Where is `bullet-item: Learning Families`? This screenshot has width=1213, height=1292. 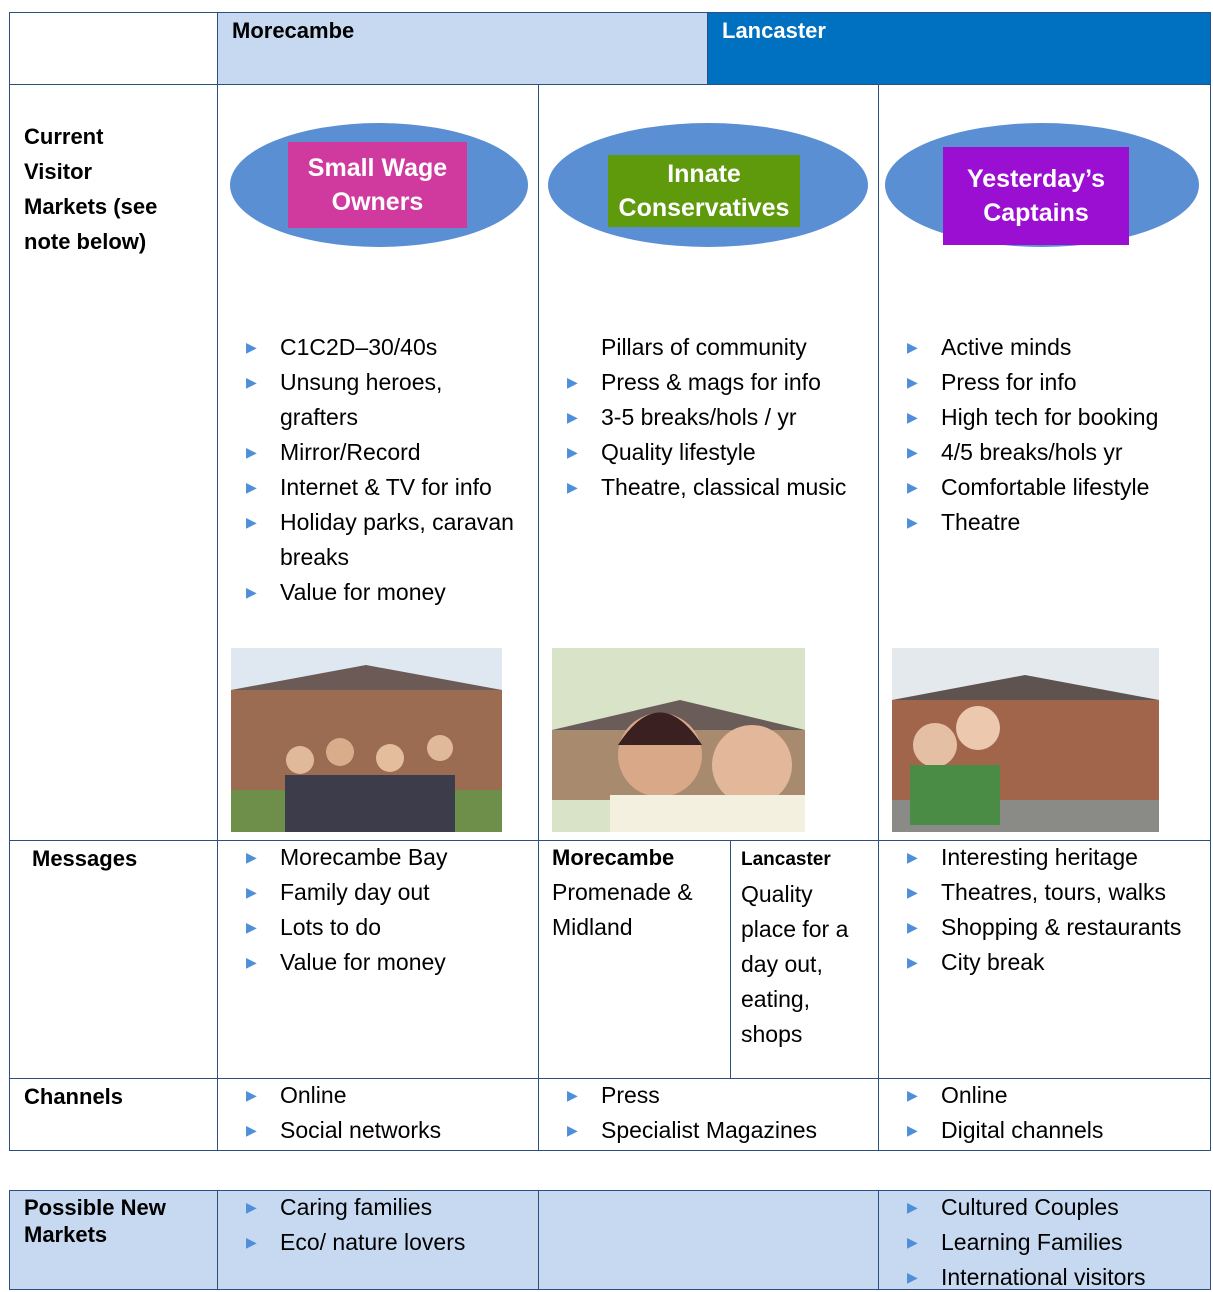
bullet-item: Learning Families is located at coordinates (1057, 1242).